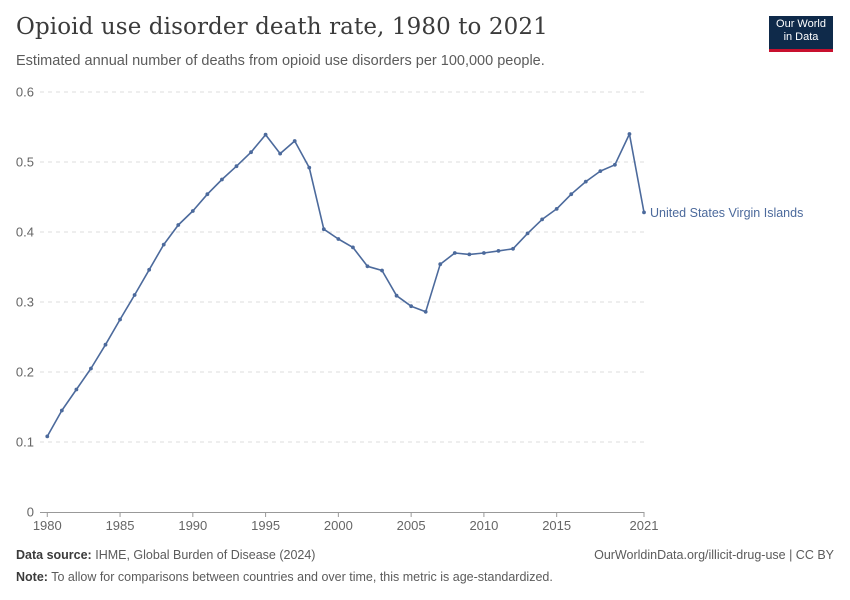  What do you see at coordinates (25, 372) in the screenshot?
I see `y-tick-label: 0.2` at bounding box center [25, 372].